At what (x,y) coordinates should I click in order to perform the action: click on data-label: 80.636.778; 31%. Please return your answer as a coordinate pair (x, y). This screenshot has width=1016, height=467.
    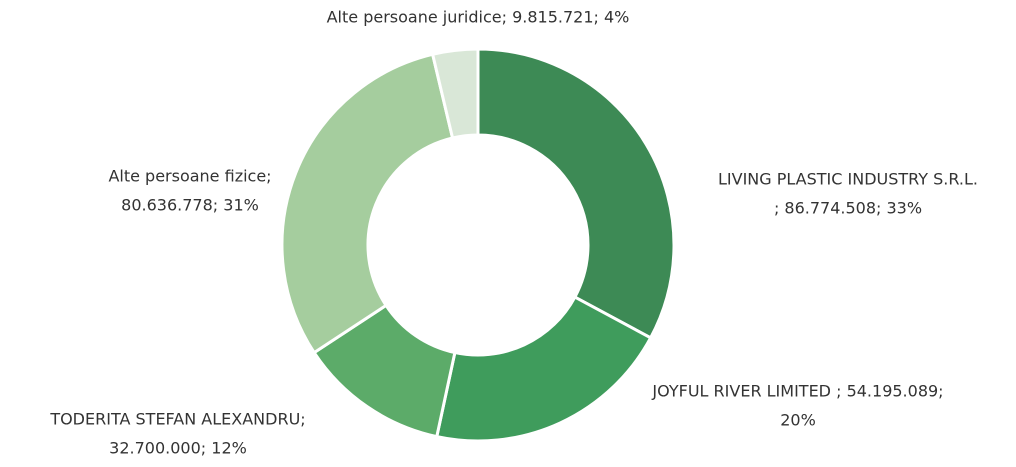
    Looking at the image, I should click on (190, 205).